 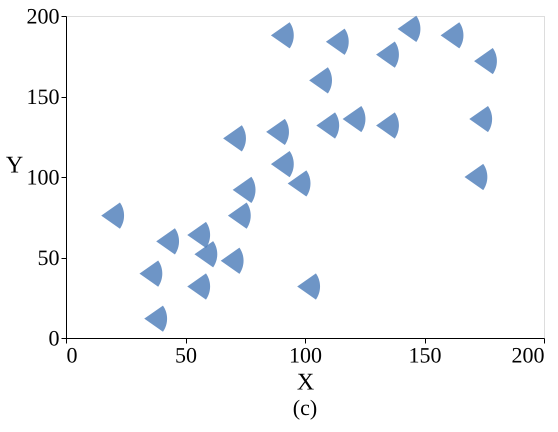 I want to click on y-tick-label: 150, so click(x=43, y=96).